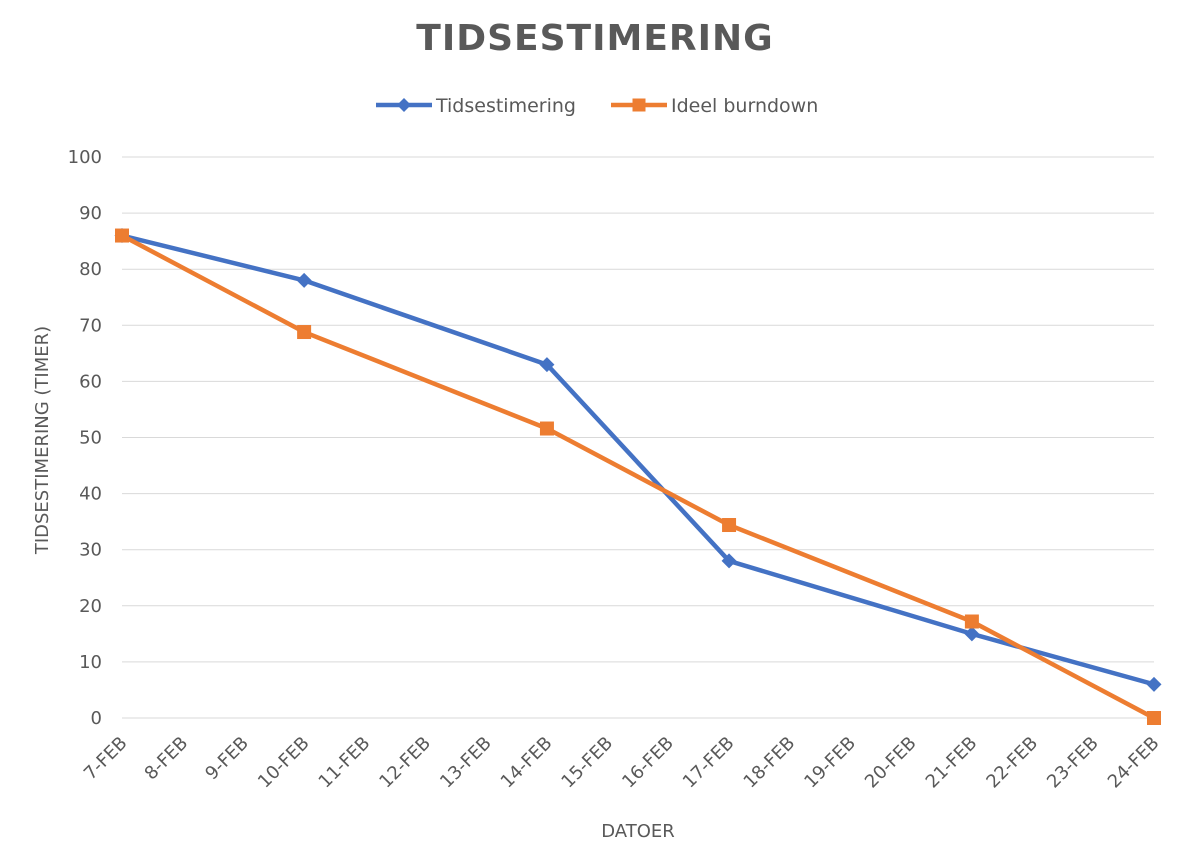  I want to click on legend-entry: Tidsestimering, so click(476, 106).